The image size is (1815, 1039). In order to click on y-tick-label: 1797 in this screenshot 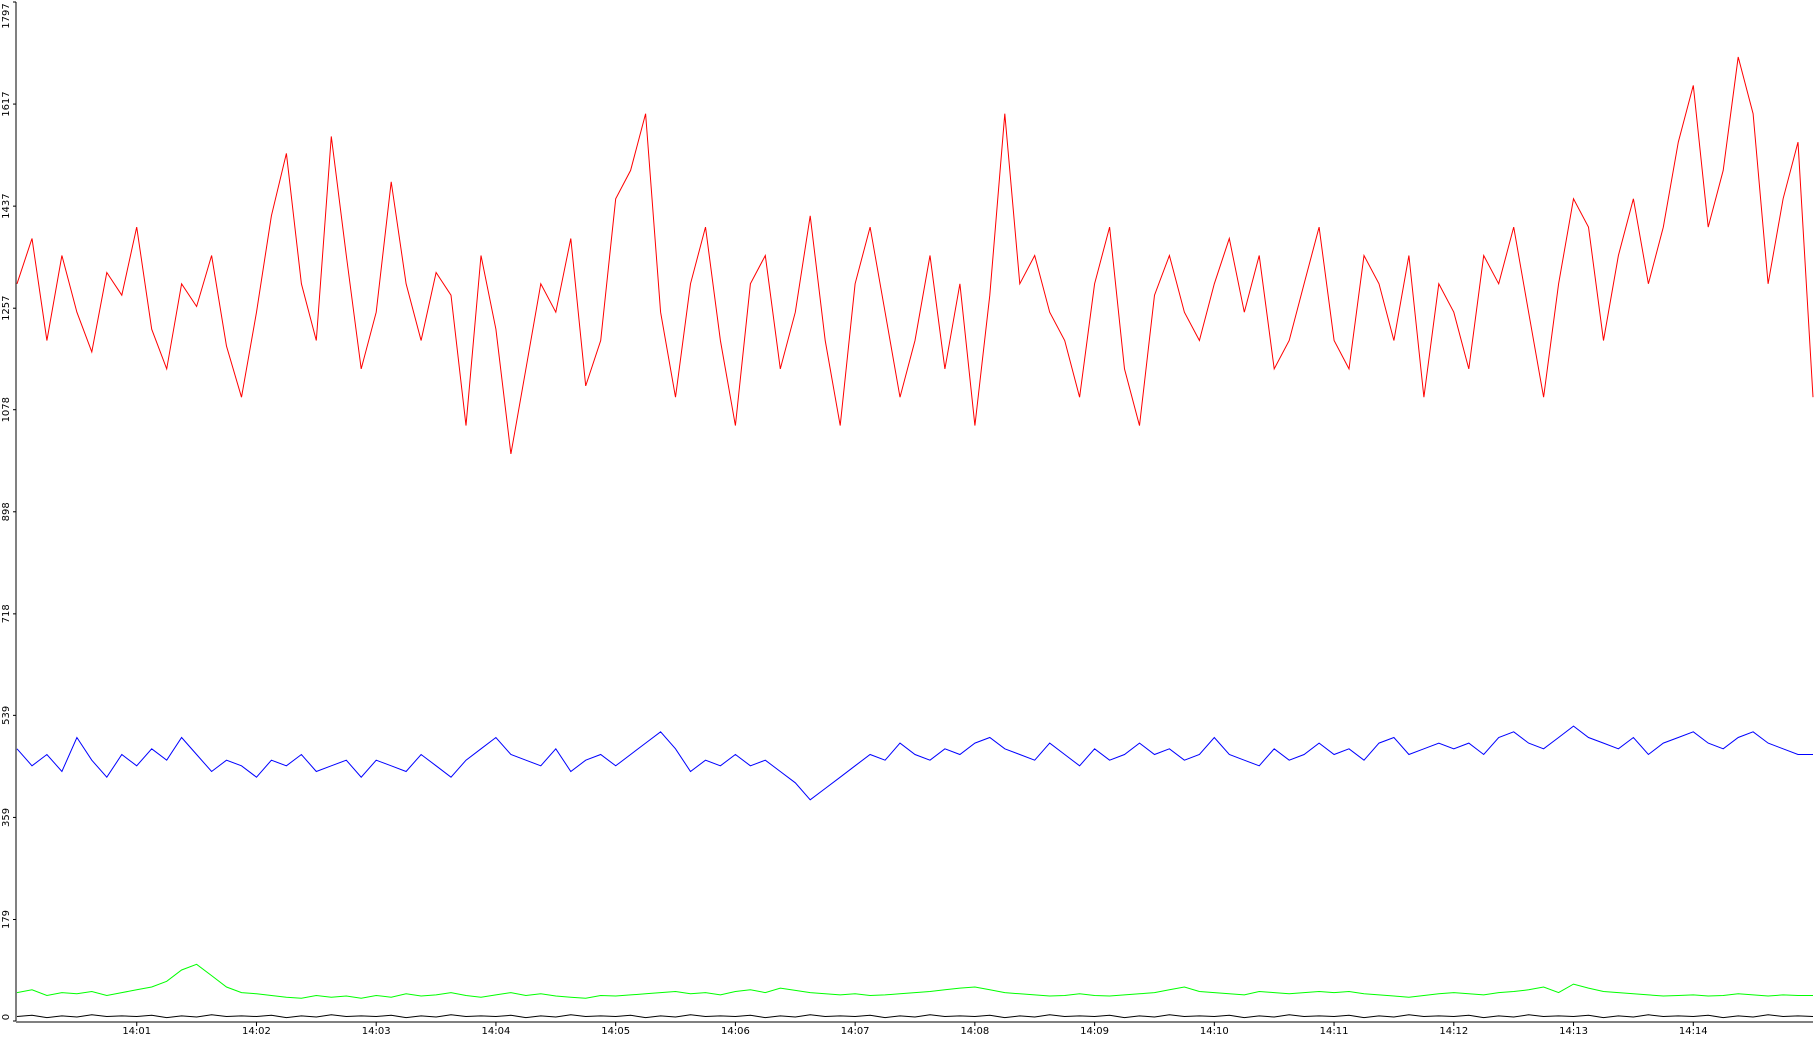, I will do `click(6, 15)`.